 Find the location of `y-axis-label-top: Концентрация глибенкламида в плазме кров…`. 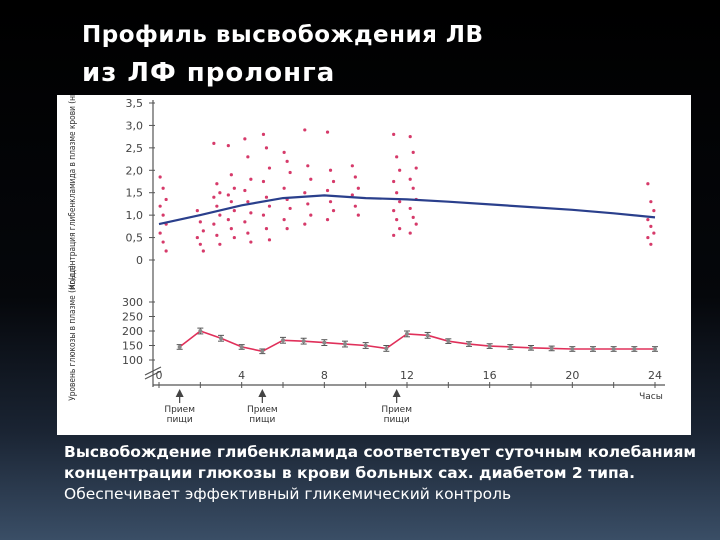

y-axis-label-top: Концентрация глибенкламида в плазме кров… is located at coordinates (72, 192).